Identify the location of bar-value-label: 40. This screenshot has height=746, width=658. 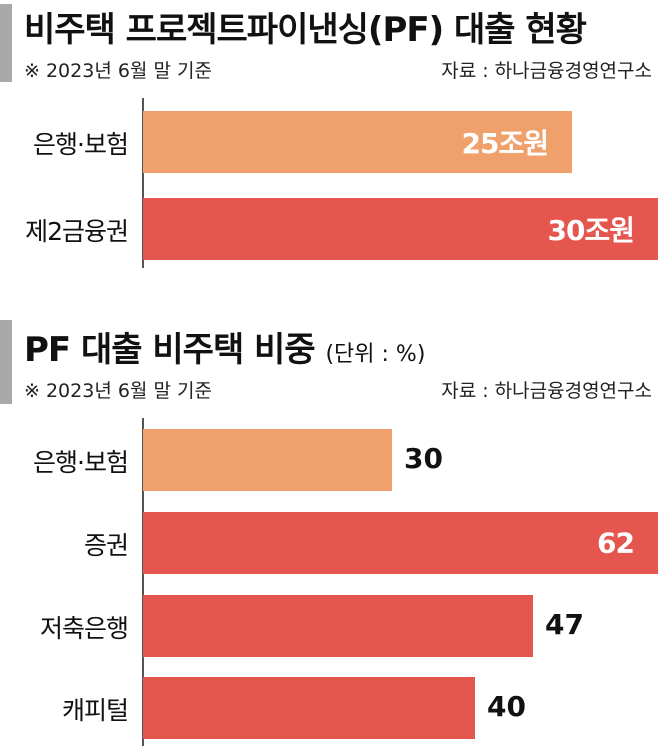
(506, 706).